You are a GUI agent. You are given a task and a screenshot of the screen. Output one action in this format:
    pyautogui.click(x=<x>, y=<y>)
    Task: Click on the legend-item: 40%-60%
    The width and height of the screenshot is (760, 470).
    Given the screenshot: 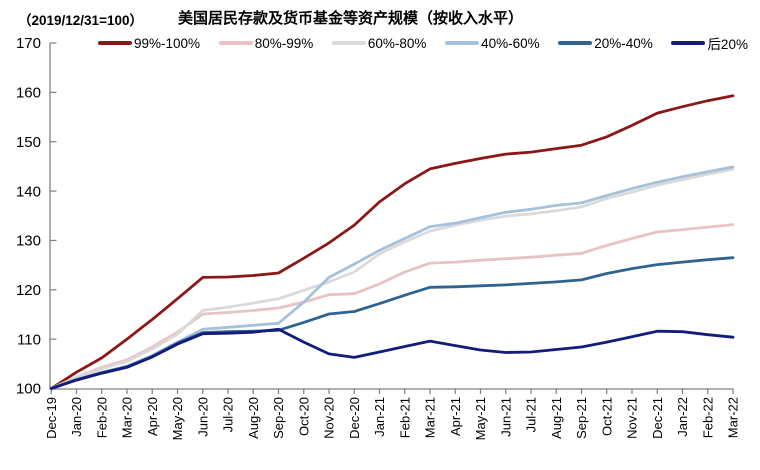 What is the action you would take?
    pyautogui.click(x=492, y=43)
    